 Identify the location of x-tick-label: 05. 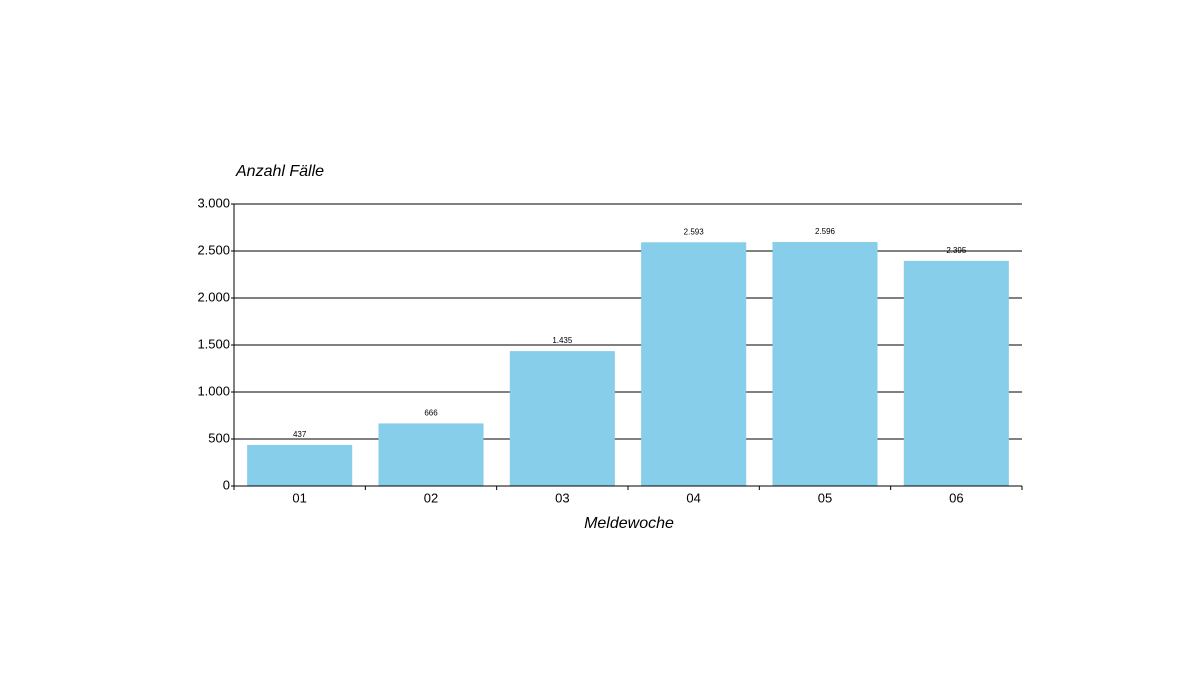
(825, 497).